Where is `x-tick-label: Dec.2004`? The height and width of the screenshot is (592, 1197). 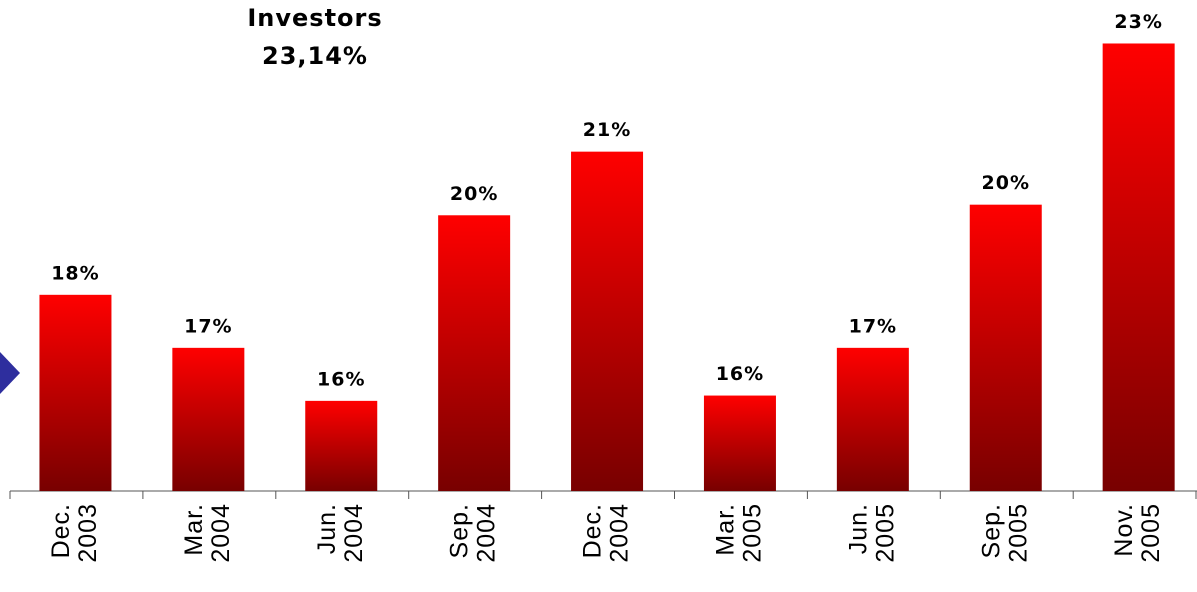
x-tick-label: Dec.2004 is located at coordinates (605, 533).